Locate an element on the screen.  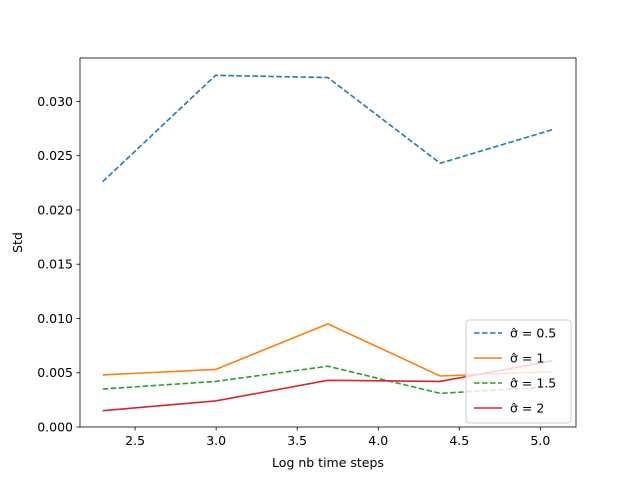
legend-label-3: σ̂ = 2 is located at coordinates (527, 408).